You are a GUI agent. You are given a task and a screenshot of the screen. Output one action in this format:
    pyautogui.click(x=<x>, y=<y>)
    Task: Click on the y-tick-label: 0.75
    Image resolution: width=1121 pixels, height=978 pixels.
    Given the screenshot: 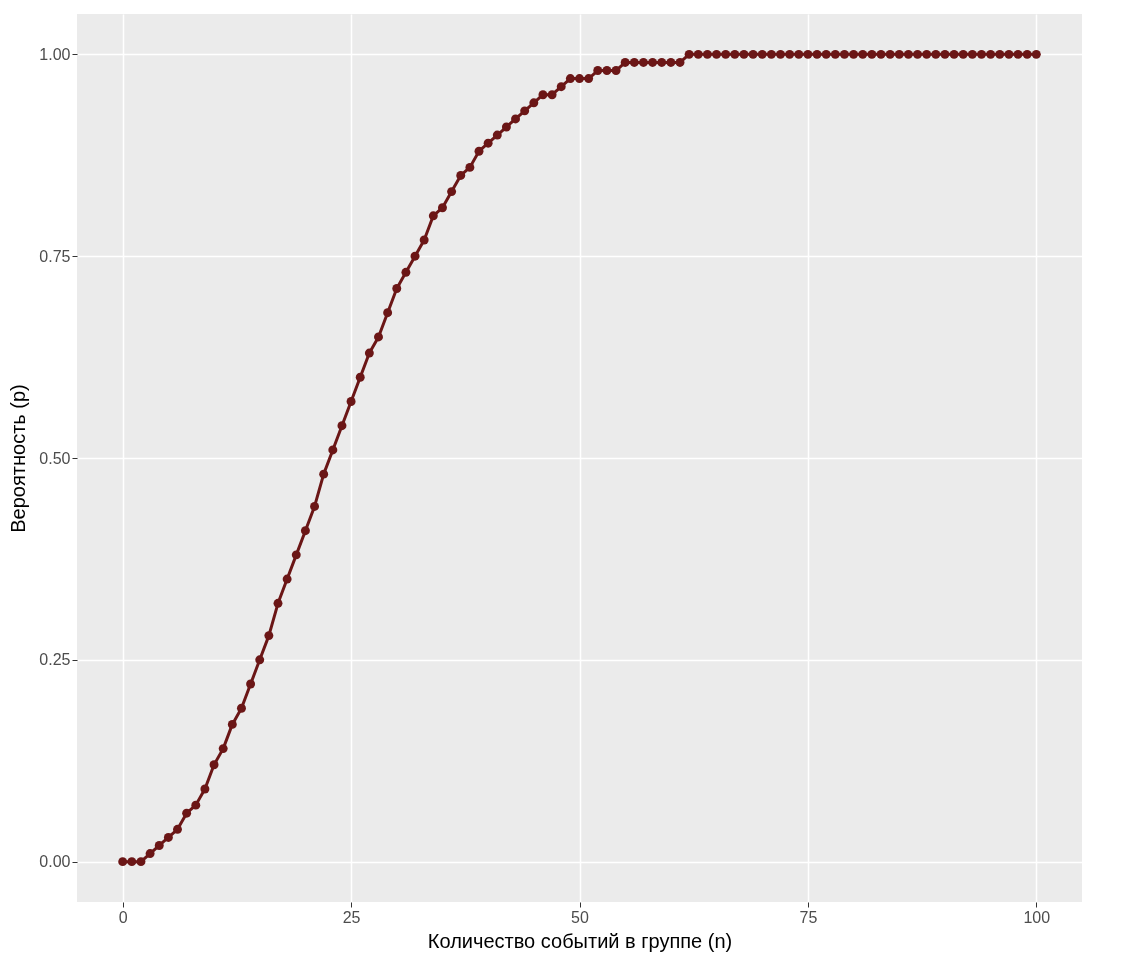 What is the action you would take?
    pyautogui.click(x=55, y=256)
    